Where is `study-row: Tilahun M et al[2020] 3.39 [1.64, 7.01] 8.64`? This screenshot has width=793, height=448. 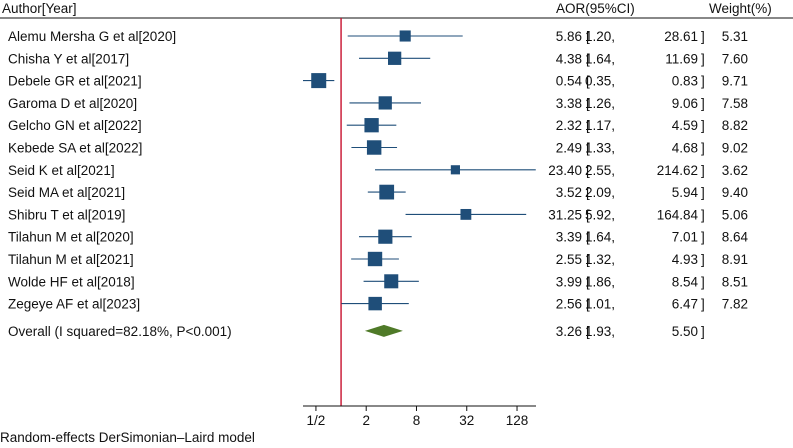 study-row: Tilahun M et al[2020] 3.39 [1.64, 7.01] 8.64 is located at coordinates (378, 237).